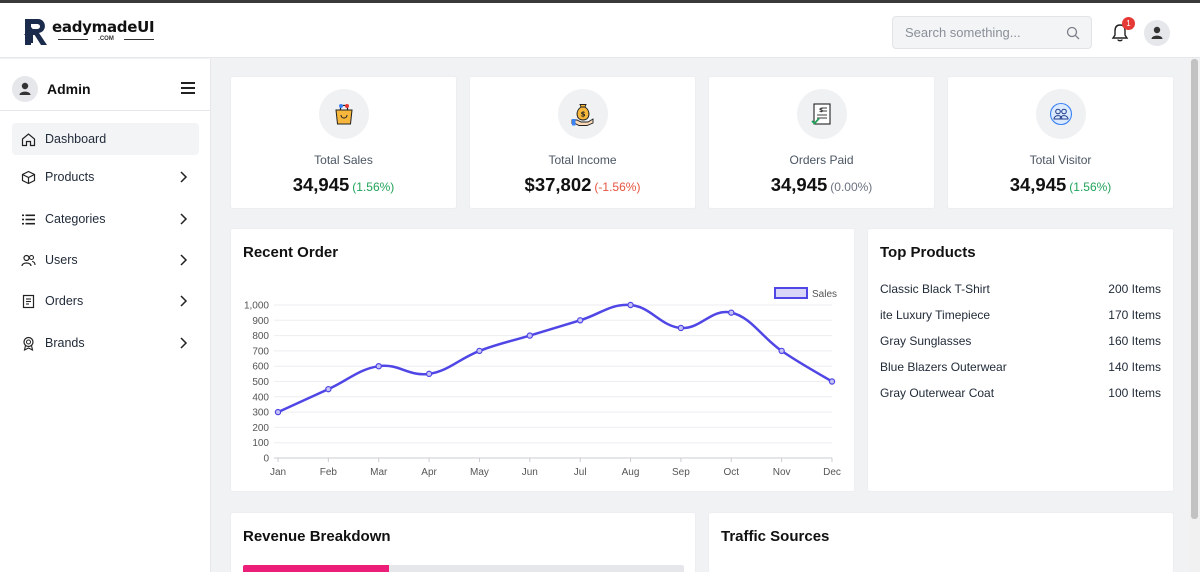  I want to click on product-name: ite Luxury Timepiece, so click(935, 315).